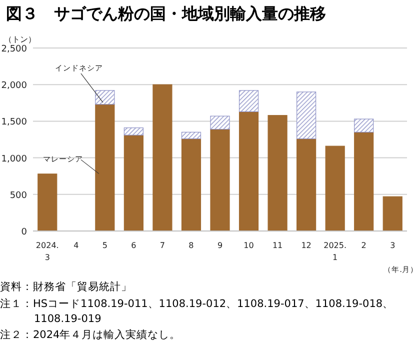 The width and height of the screenshot is (420, 345). What do you see at coordinates (166, 14) in the screenshot?
I see `chart-title: 図３ サゴでん粉の国・地域別輸入量の推移` at bounding box center [166, 14].